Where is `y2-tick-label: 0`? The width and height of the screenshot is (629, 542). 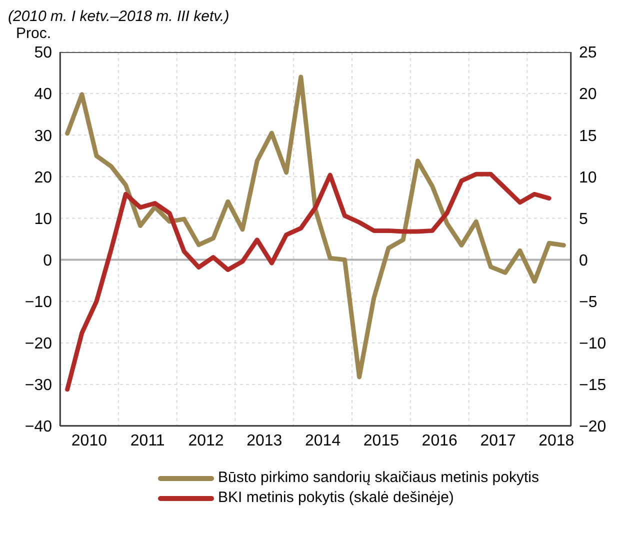 y2-tick-label: 0 is located at coordinates (583, 261).